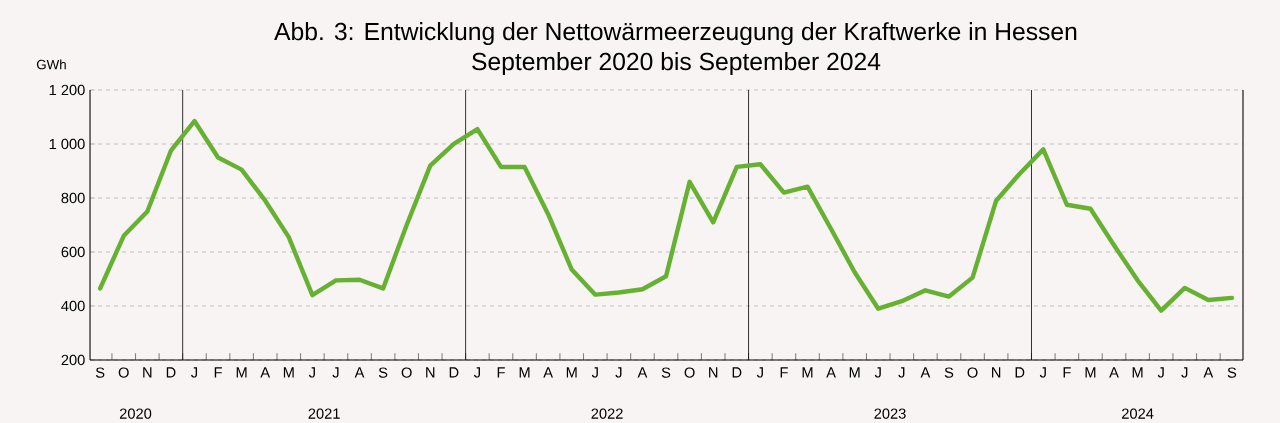 Image resolution: width=1280 pixels, height=423 pixels. Describe the element at coordinates (73, 252) in the screenshot. I see `y-tick-label: 600` at that location.